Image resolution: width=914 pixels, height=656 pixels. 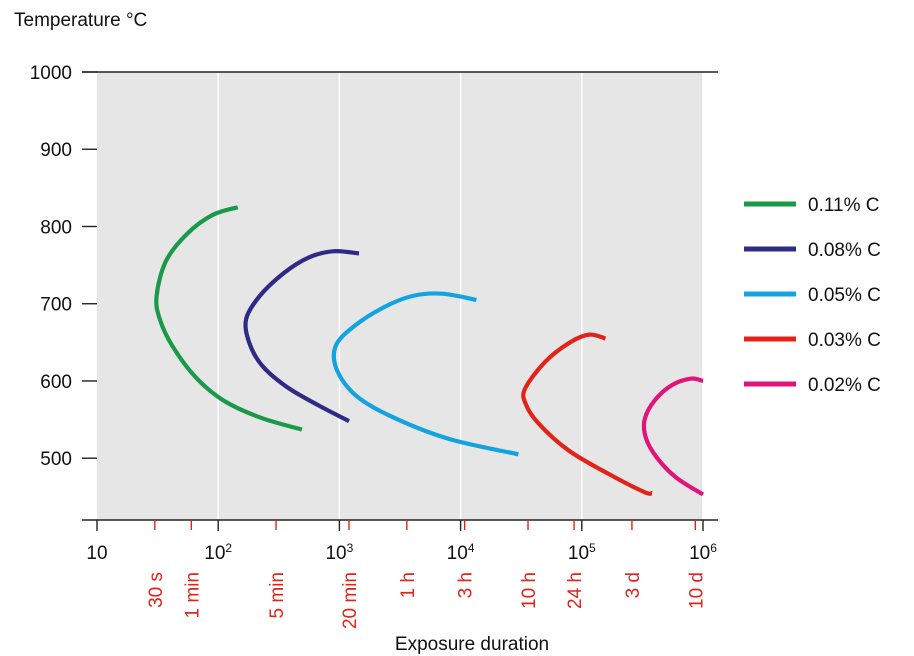 I want to click on legend-label: 0.08% C, so click(x=844, y=250).